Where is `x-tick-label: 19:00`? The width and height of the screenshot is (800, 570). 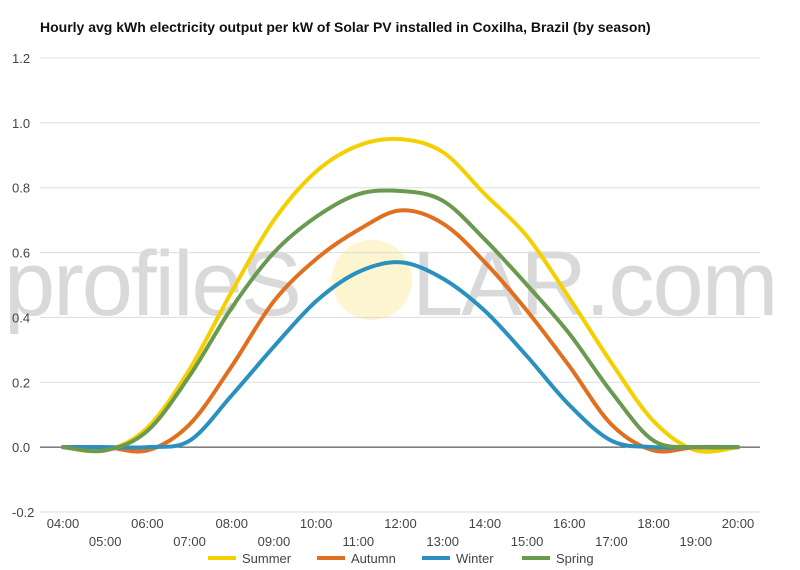
x-tick-label: 19:00 is located at coordinates (696, 541).